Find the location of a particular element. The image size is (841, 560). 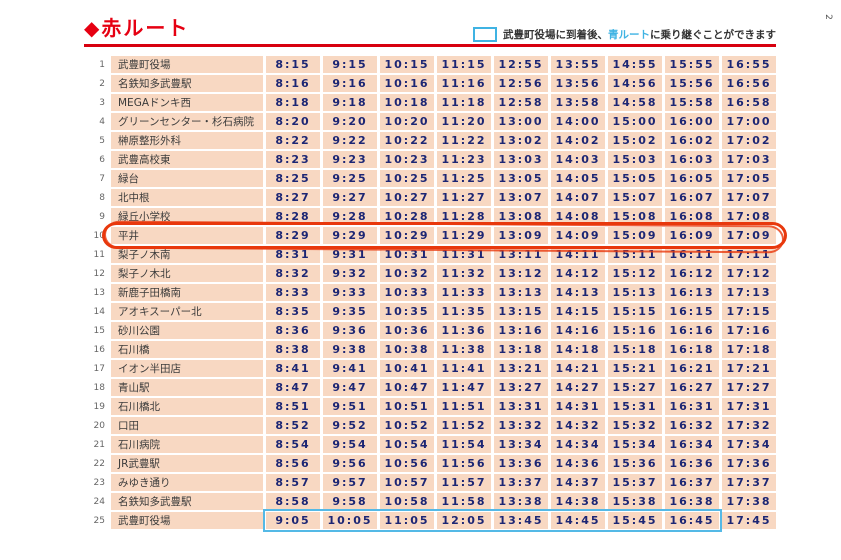

time-cell: 9:33 is located at coordinates (350, 292).